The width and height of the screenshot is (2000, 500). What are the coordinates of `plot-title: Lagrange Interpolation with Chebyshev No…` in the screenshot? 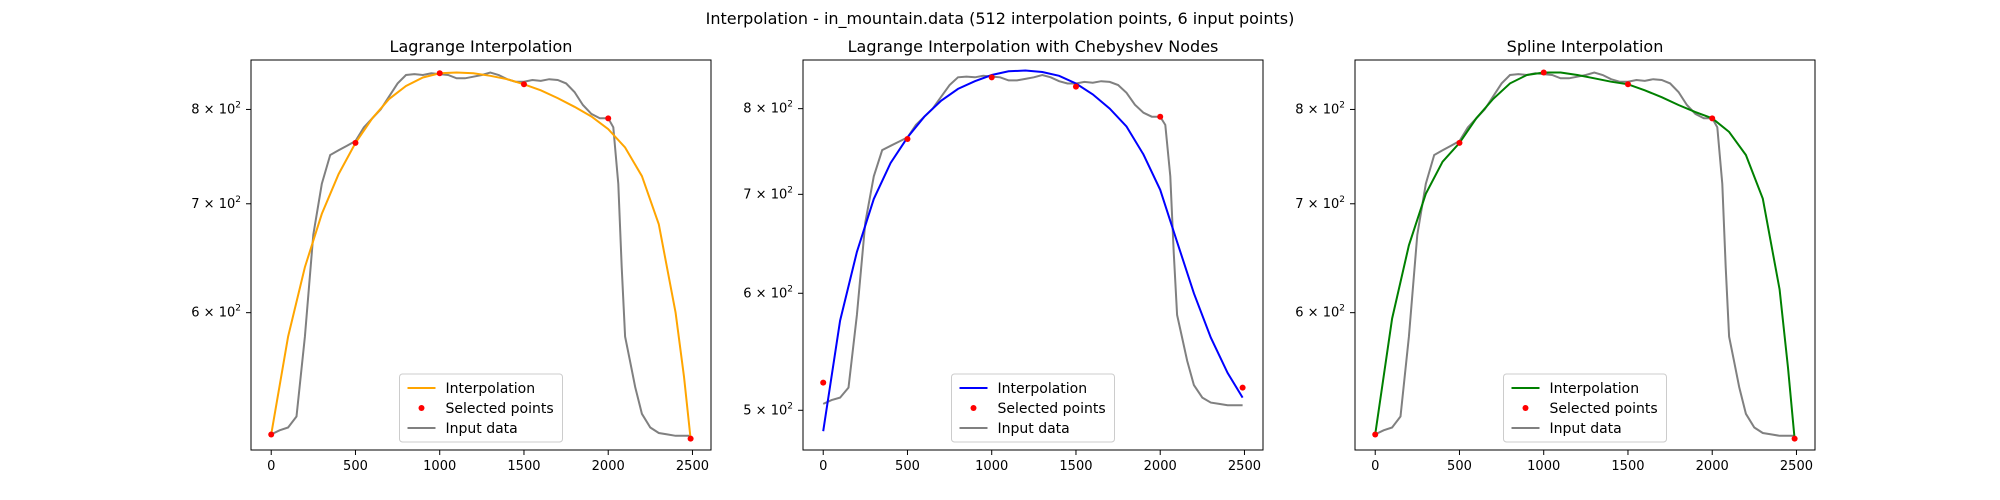 It's located at (1033, 46).